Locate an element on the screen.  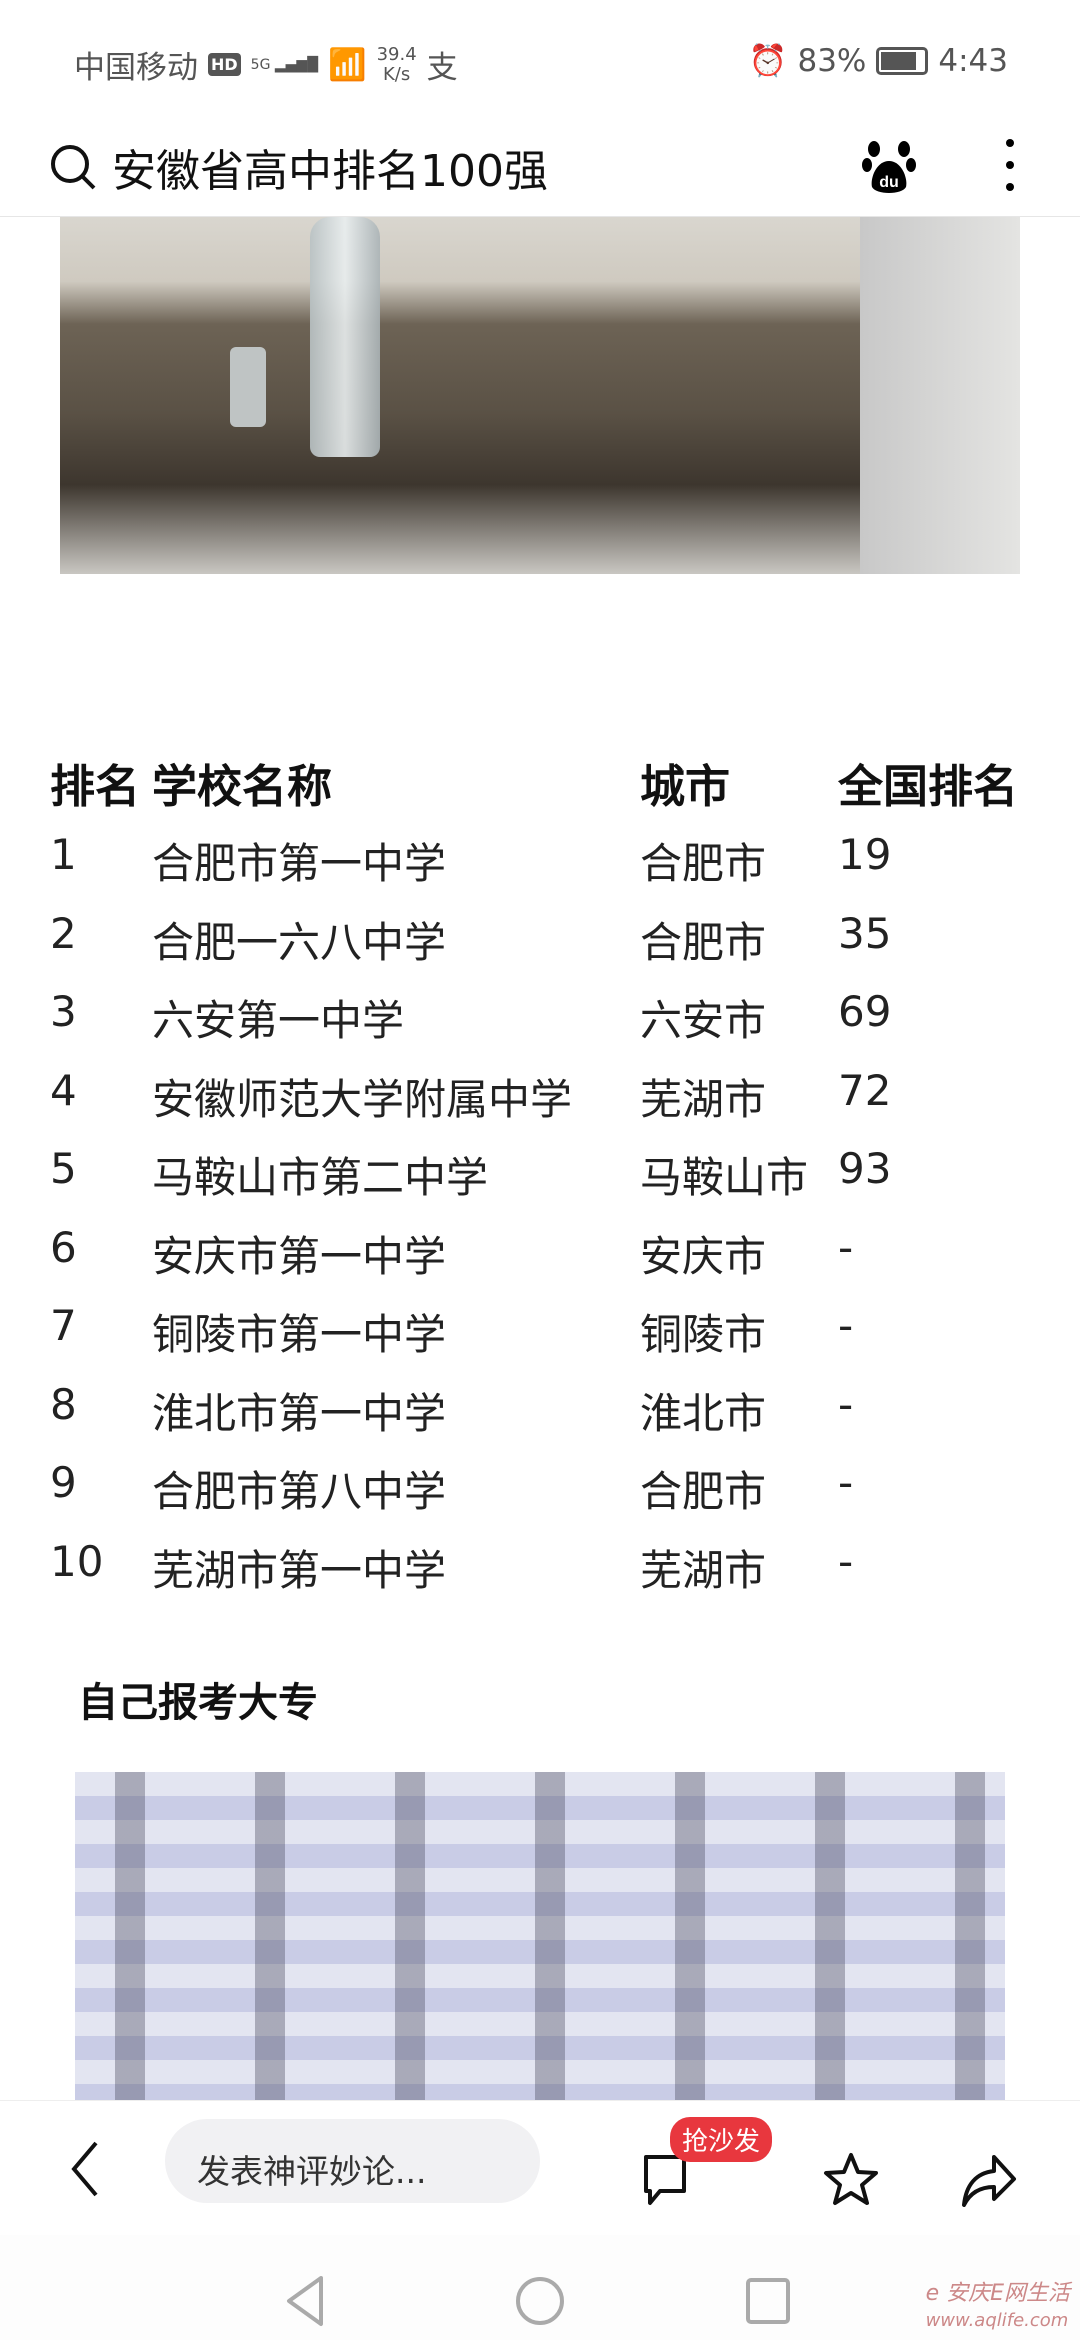
section-title: 自己报考大专 is located at coordinates (198, 1703).